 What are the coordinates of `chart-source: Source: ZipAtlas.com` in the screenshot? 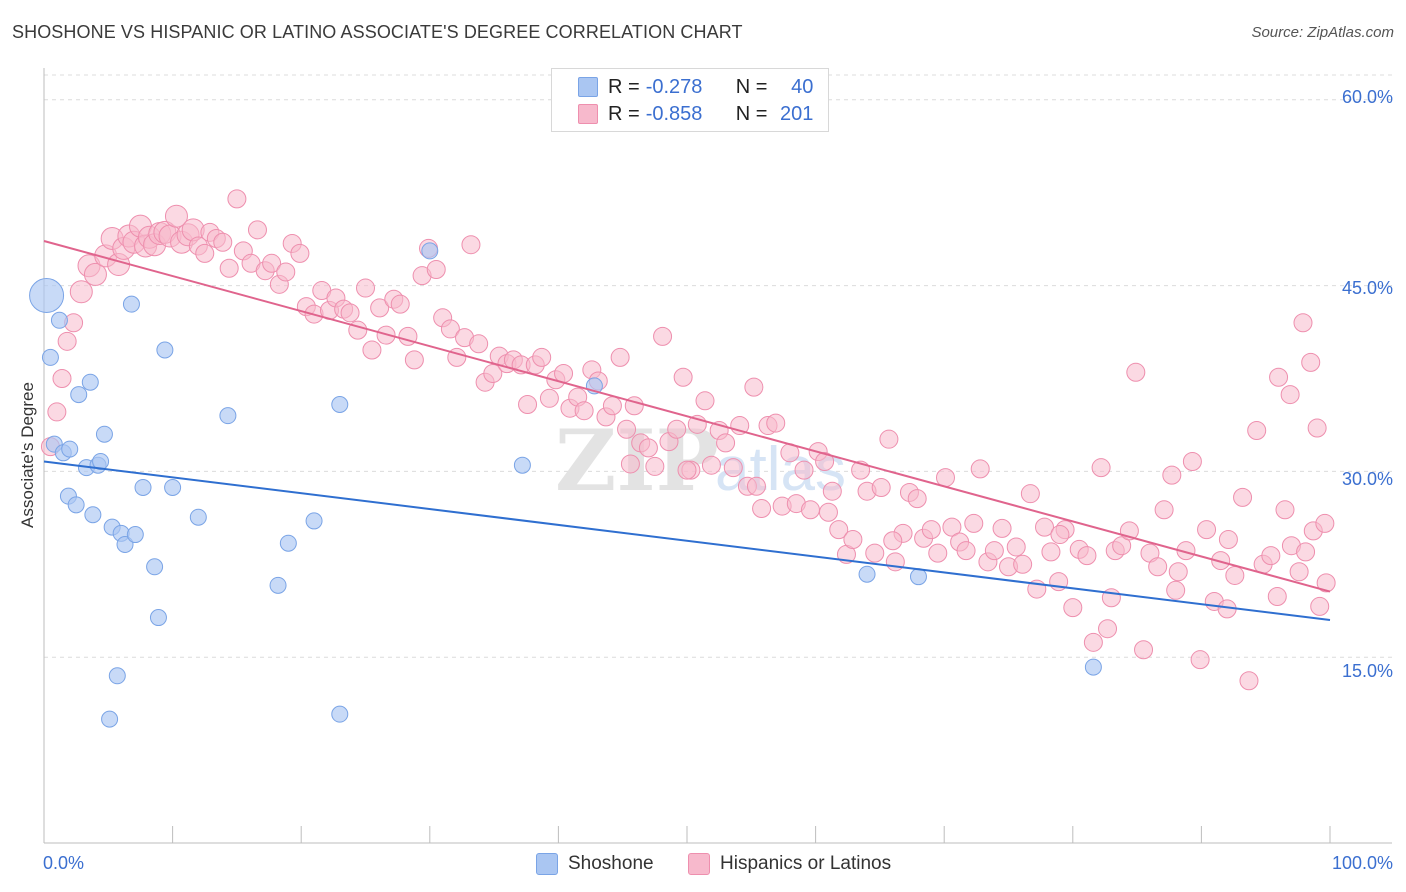 It's located at (1322, 32).